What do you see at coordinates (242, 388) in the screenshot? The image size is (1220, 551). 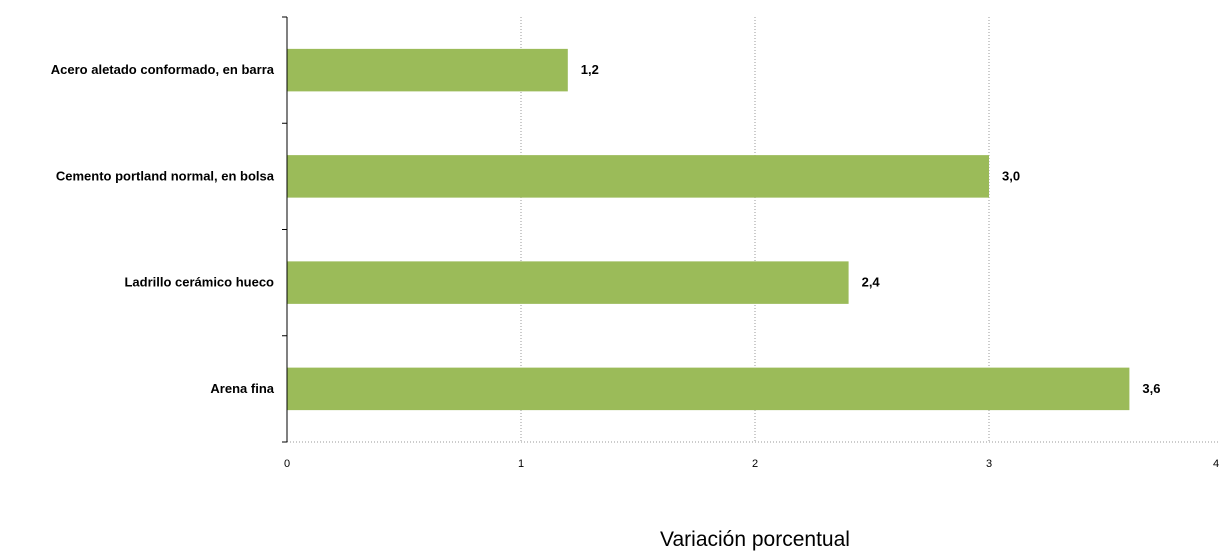 I see `category-label: Arena fina` at bounding box center [242, 388].